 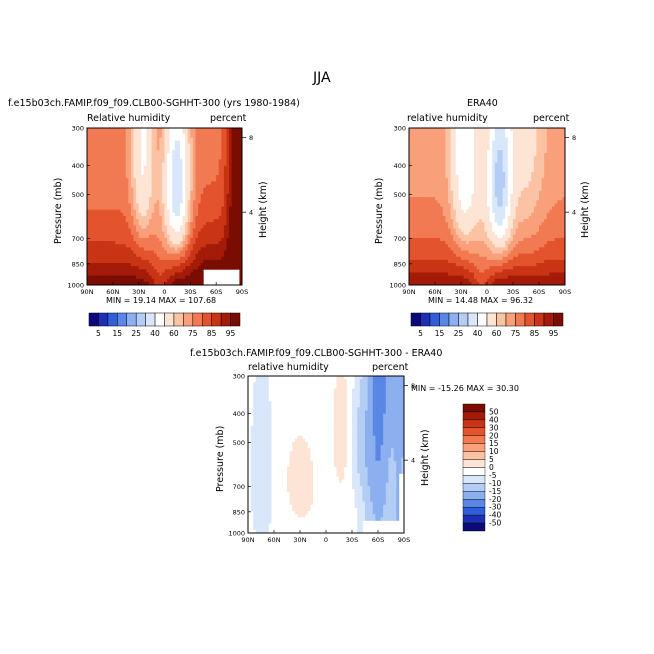 I want to click on panel-diff-stats: MIN = -15.26 MAX = 30.30, so click(x=465, y=388).